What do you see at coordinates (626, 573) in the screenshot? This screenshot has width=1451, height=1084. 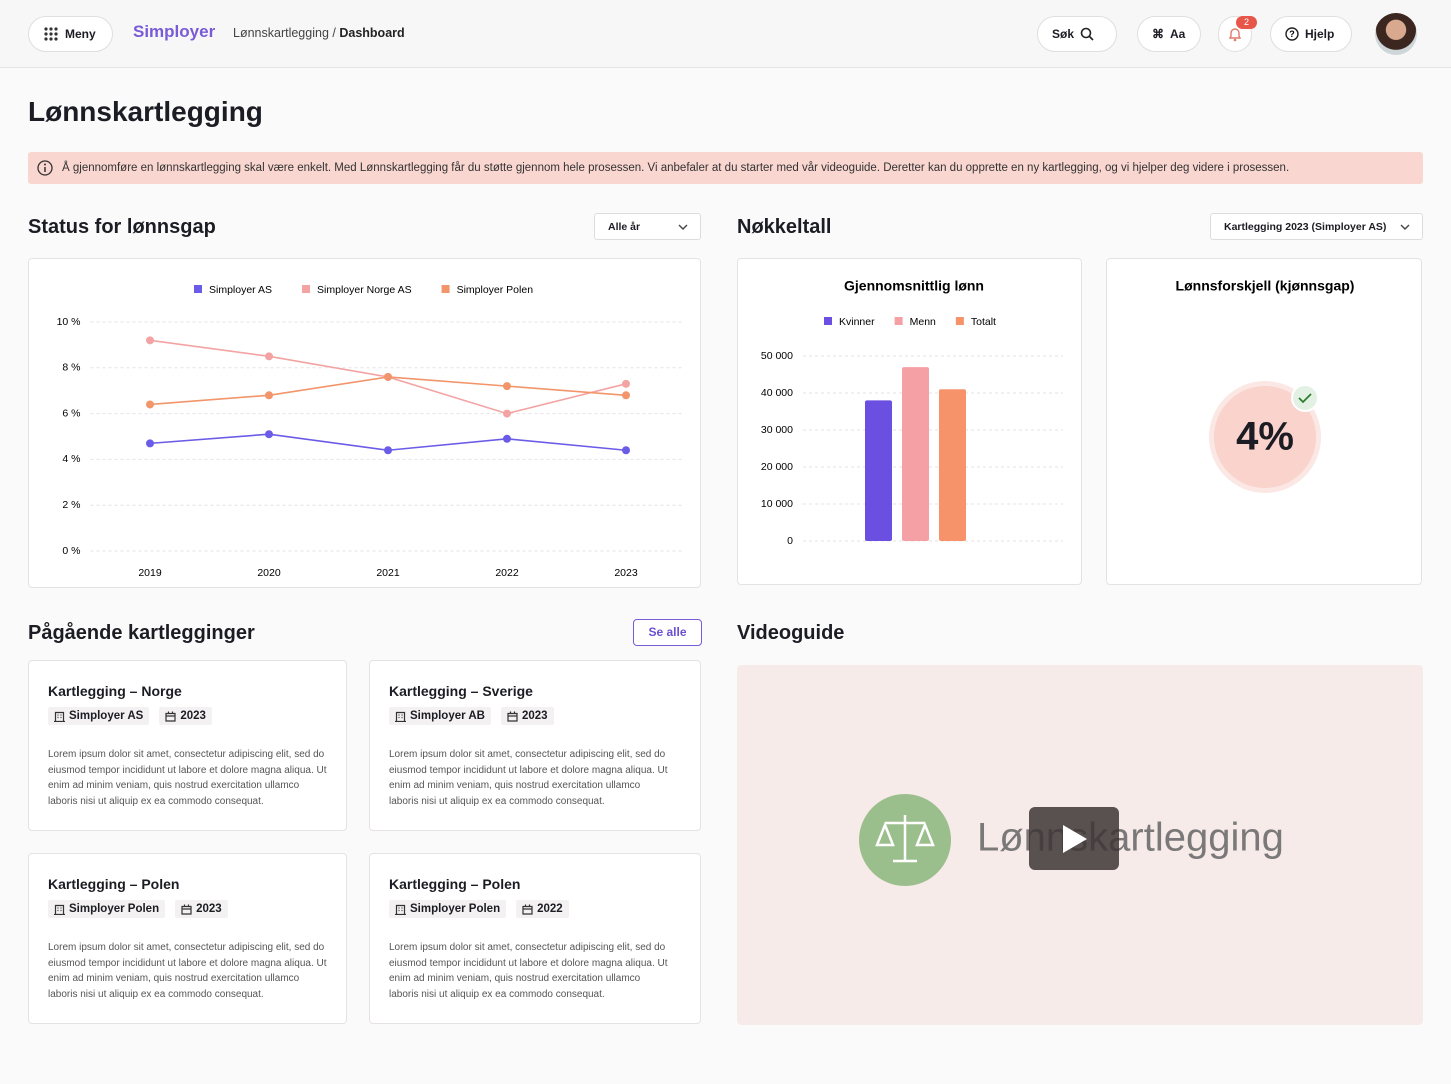 I see `x-tick-label: 2023` at bounding box center [626, 573].